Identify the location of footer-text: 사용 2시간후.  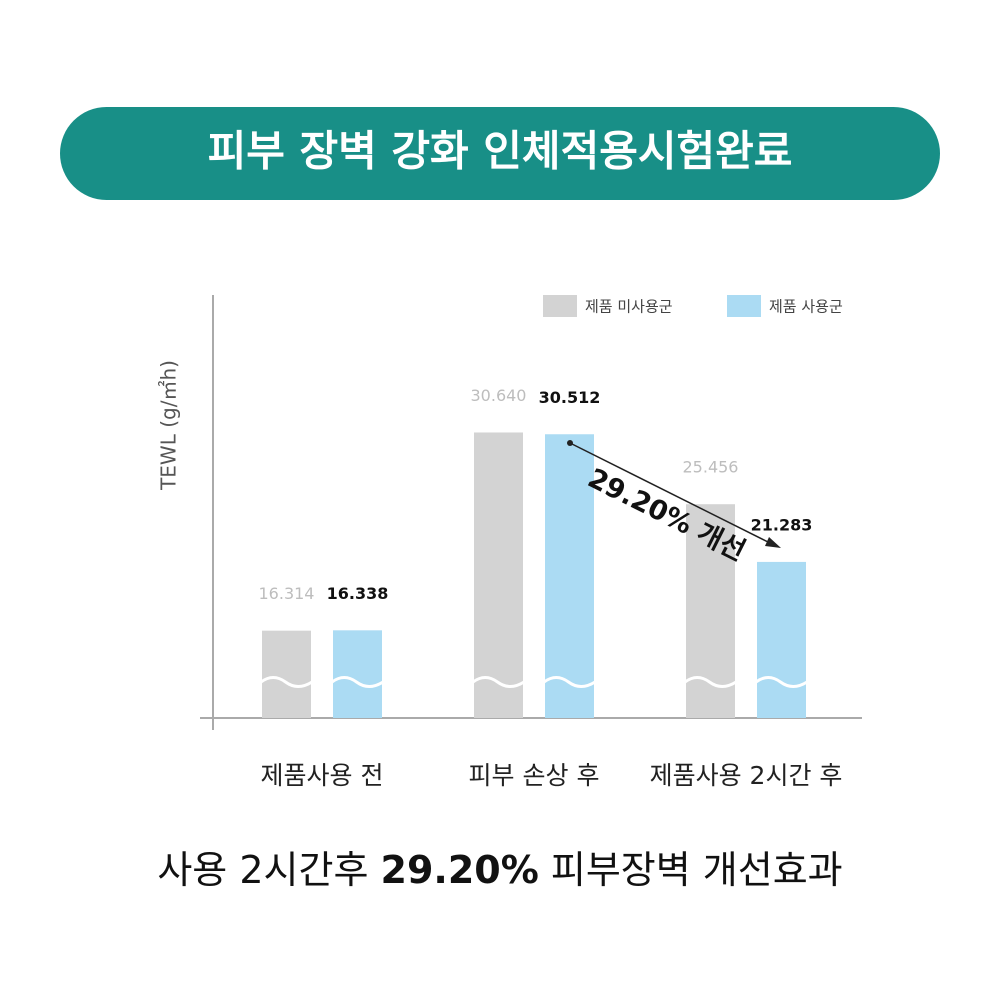
(262, 870).